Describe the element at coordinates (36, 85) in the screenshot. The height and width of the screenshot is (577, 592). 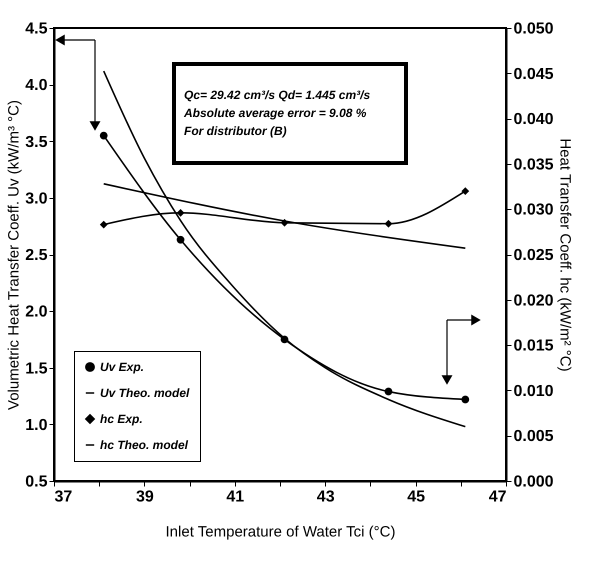
I see `y-tick-label: 4.0` at that location.